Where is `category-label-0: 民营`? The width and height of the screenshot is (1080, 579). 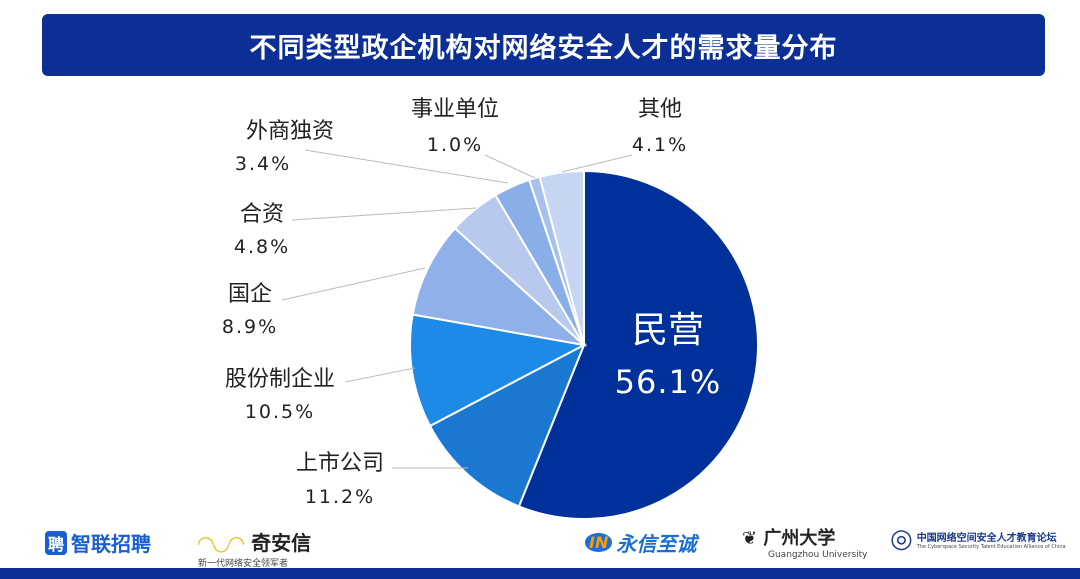 category-label-0: 民营 is located at coordinates (668, 330).